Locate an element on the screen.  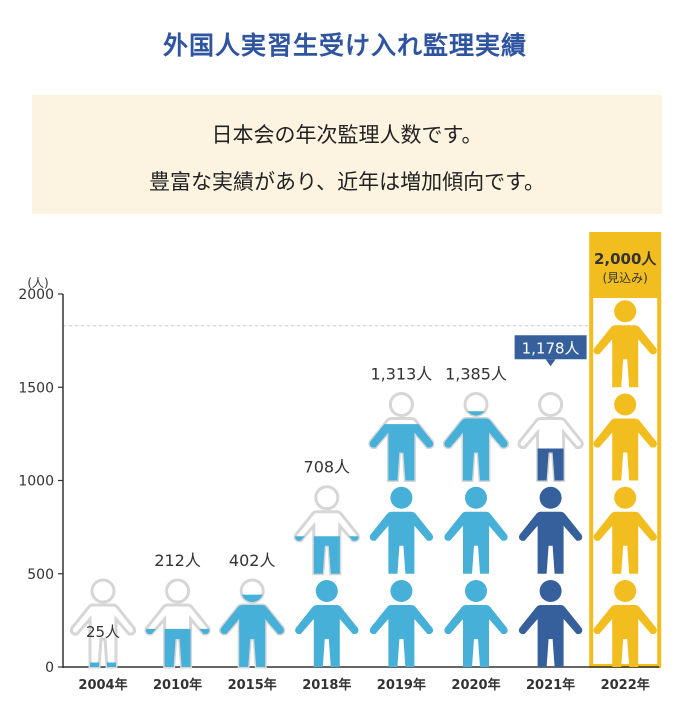
x-tick-label: 2015年 is located at coordinates (252, 685).